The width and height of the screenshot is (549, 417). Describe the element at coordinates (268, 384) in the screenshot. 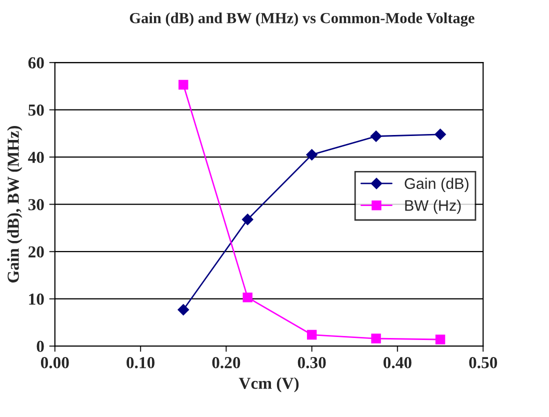

I see `x-axis-title: Vcm (V)` at that location.